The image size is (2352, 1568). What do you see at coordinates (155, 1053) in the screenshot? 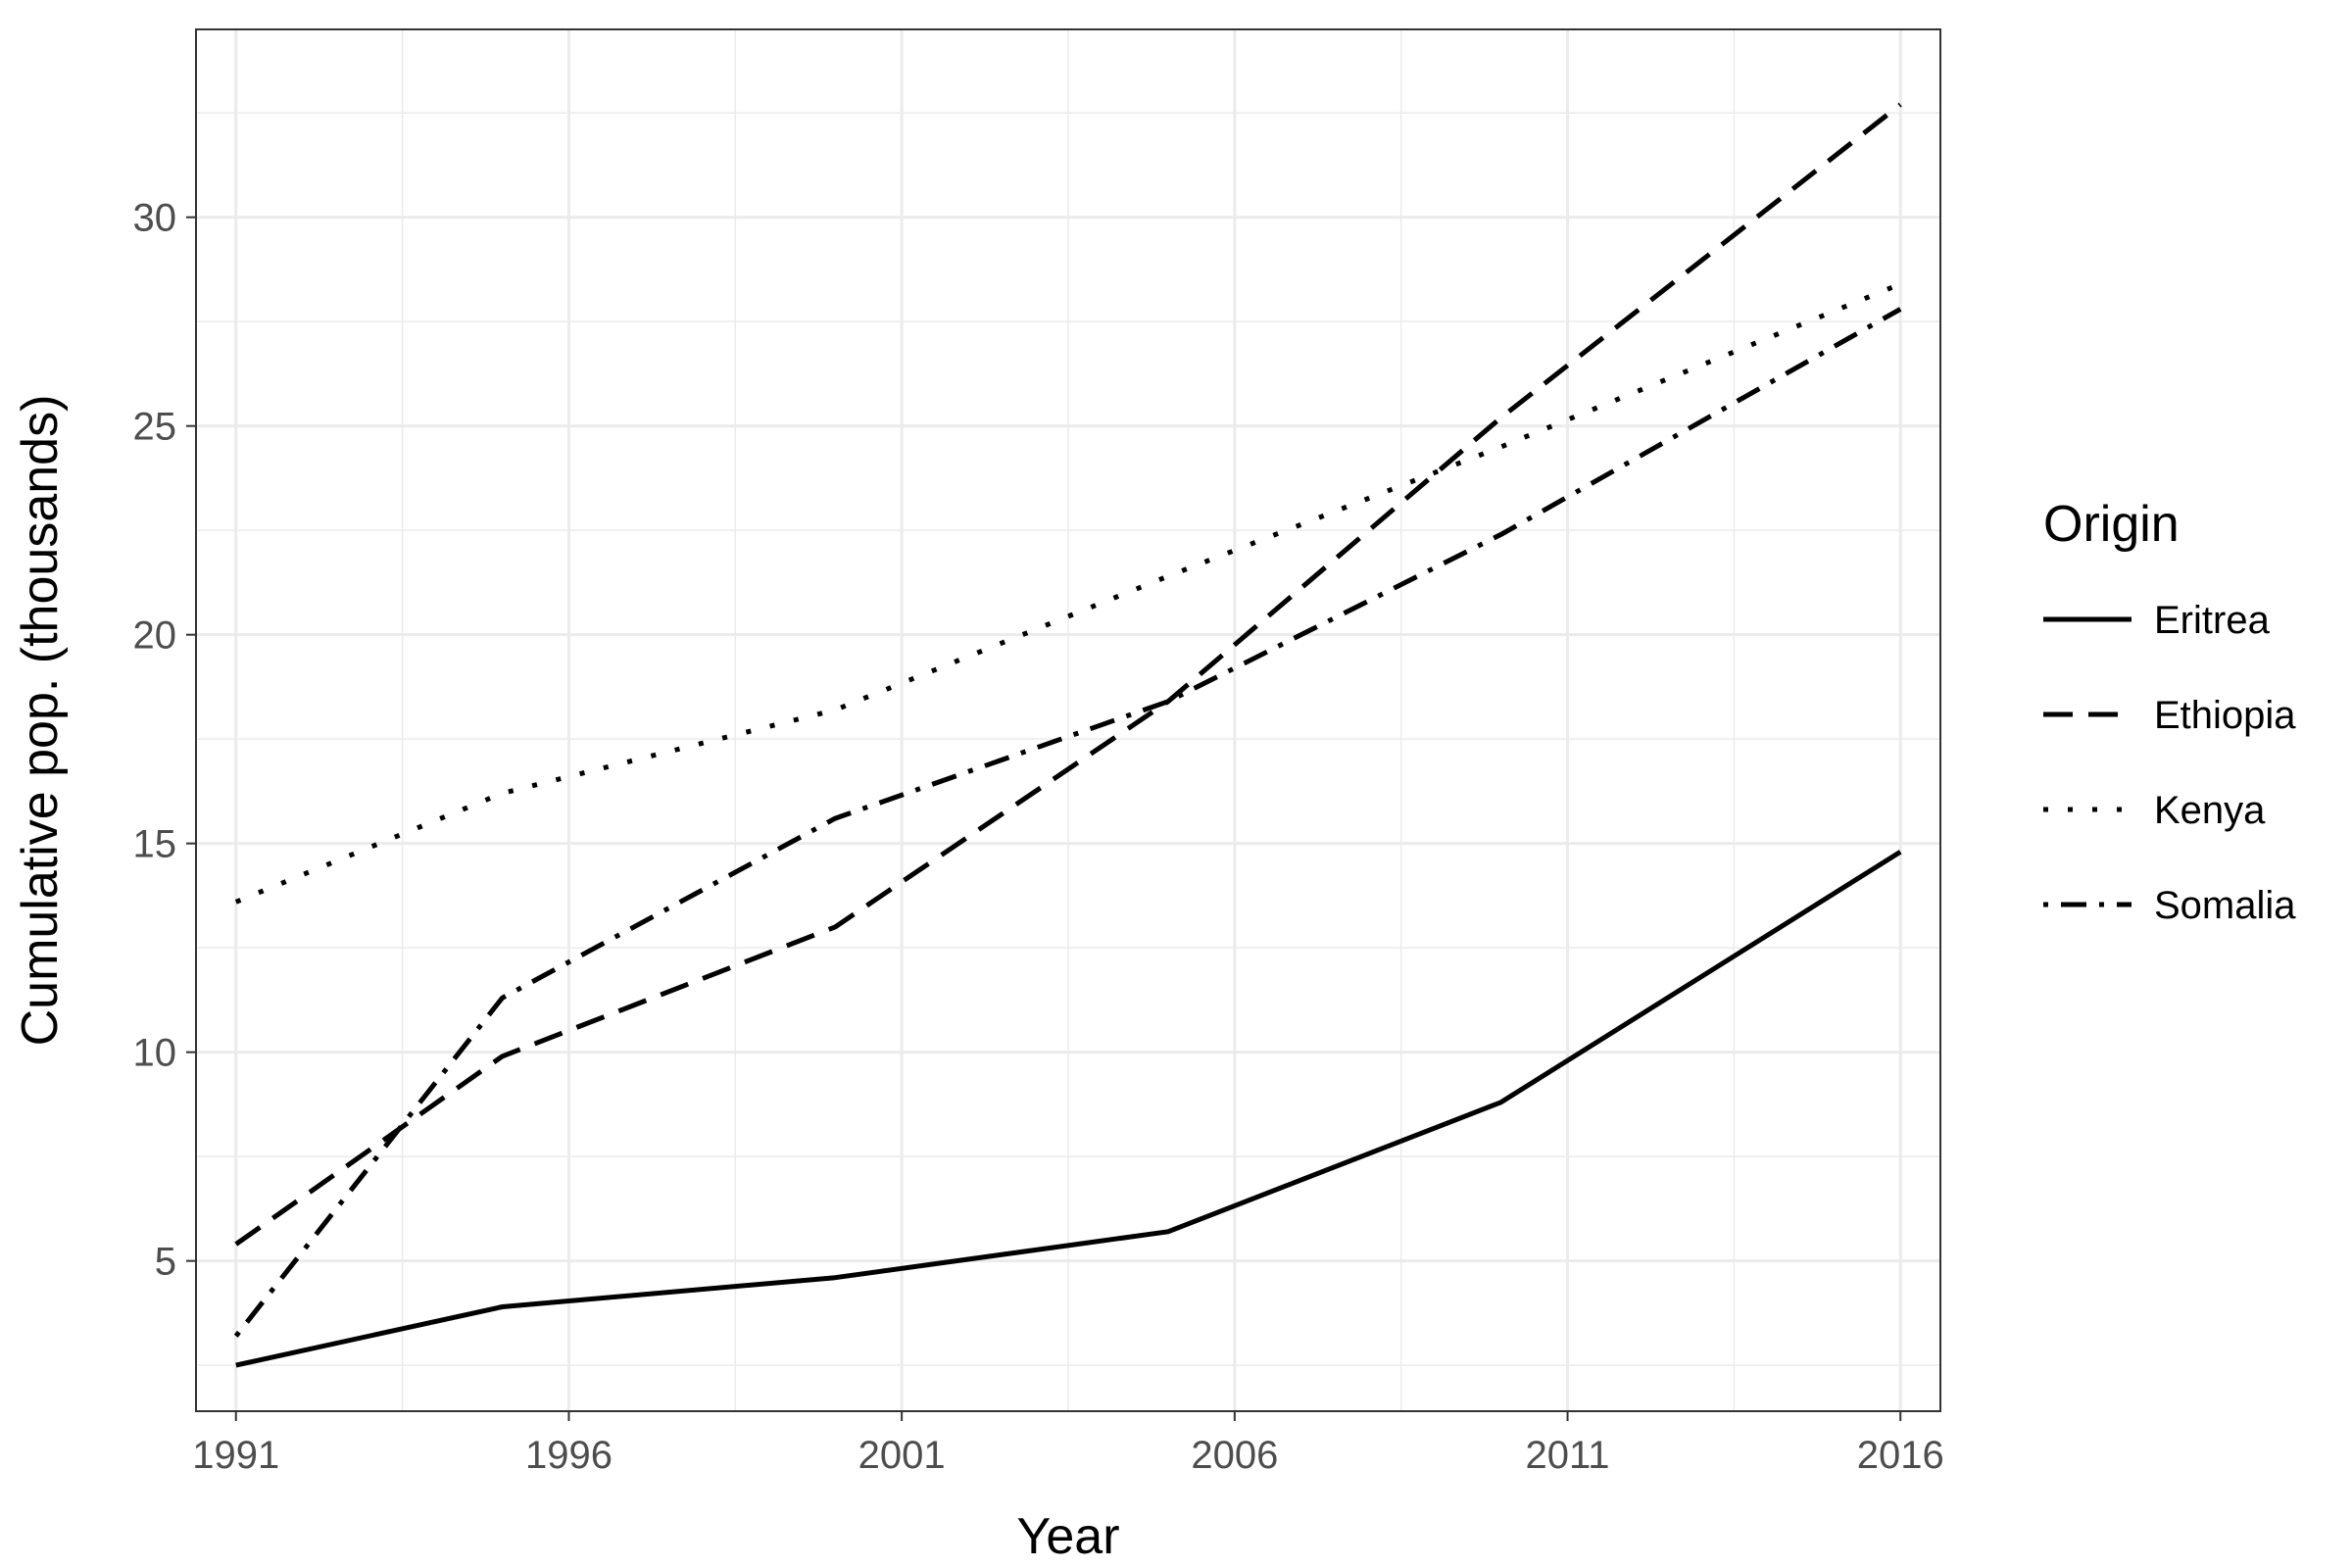
I see `y-tick-label: 10` at bounding box center [155, 1053].